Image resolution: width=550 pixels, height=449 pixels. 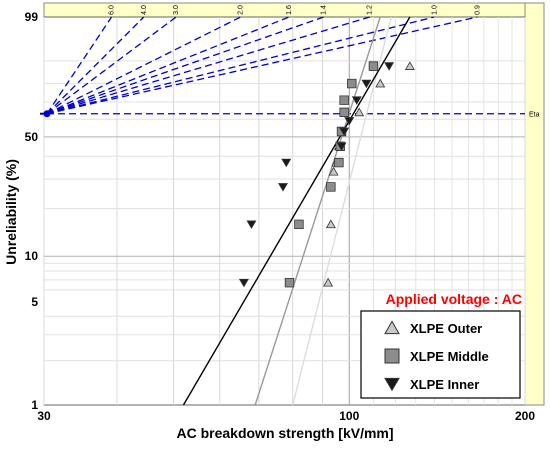 What do you see at coordinates (534, 115) in the screenshot?
I see `eta-label: Eta` at bounding box center [534, 115].